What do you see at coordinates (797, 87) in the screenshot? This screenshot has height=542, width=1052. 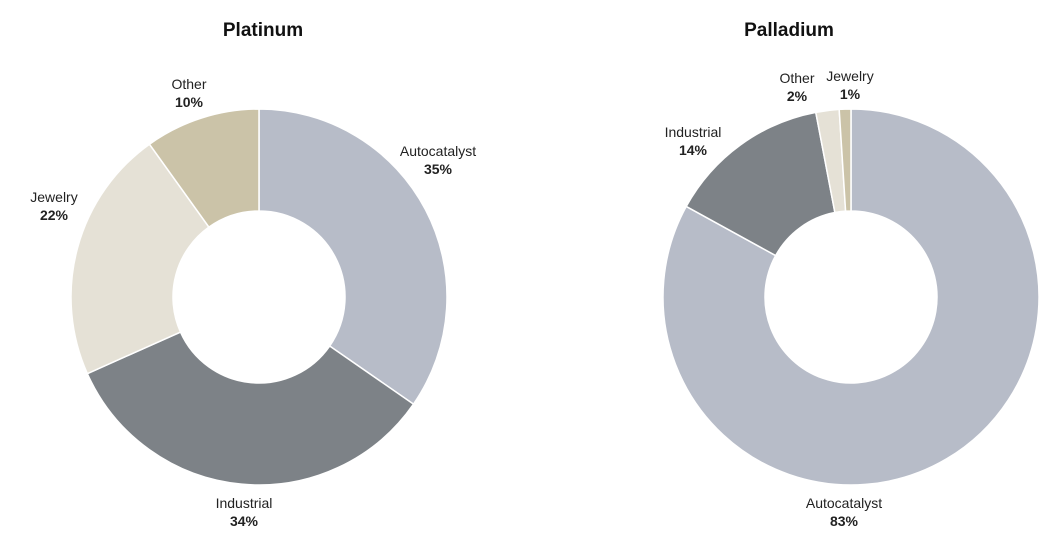 I see `slice-label-other: Other 2%` at bounding box center [797, 87].